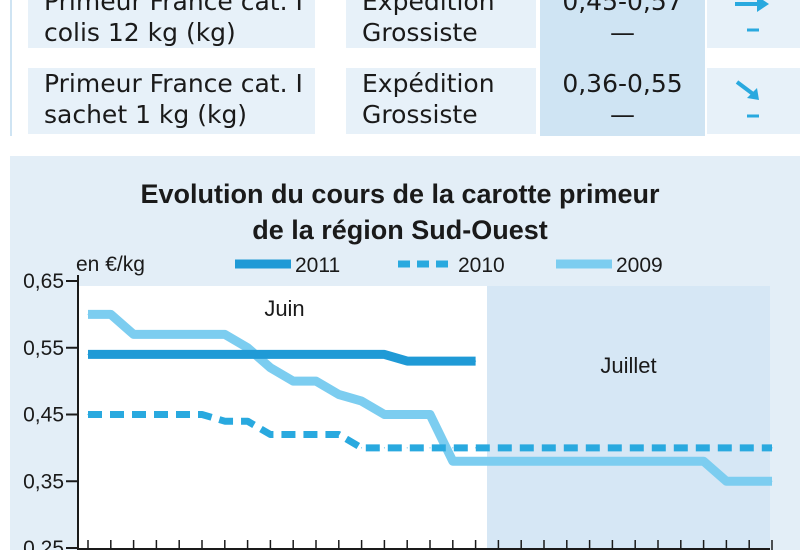  Describe the element at coordinates (284, 308) in the screenshot. I see `period-label-juin: Juin` at that location.